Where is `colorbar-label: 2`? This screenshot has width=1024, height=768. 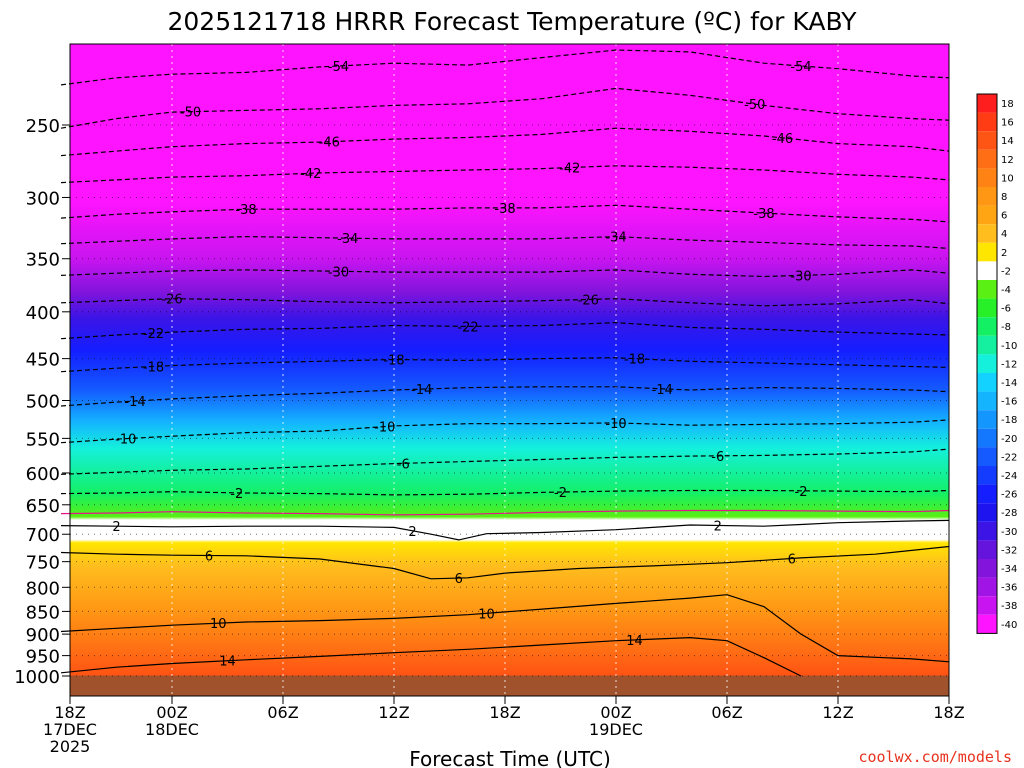
colorbar-label: 2 is located at coordinates (1004, 253).